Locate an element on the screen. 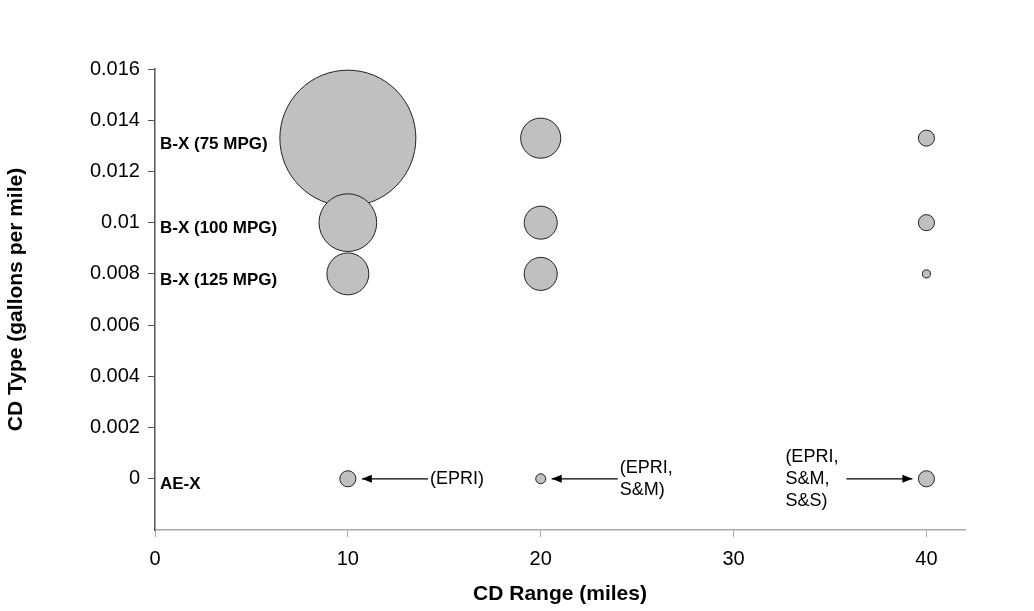 The image size is (1034, 611). x-tick-label: 10 is located at coordinates (347, 557).